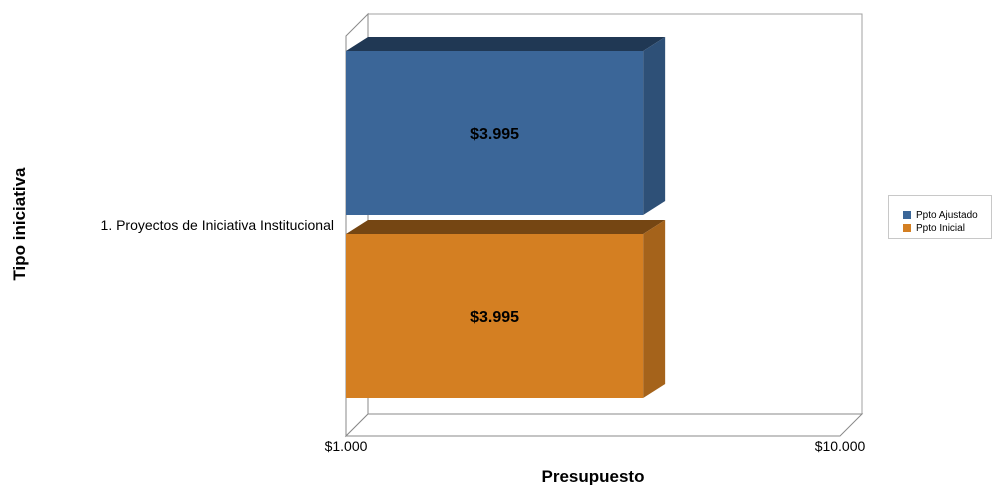 This screenshot has width=994, height=485. Describe the element at coordinates (217, 225) in the screenshot. I see `category-label: 1. Proyectos de Iniciativa Institucional` at that location.